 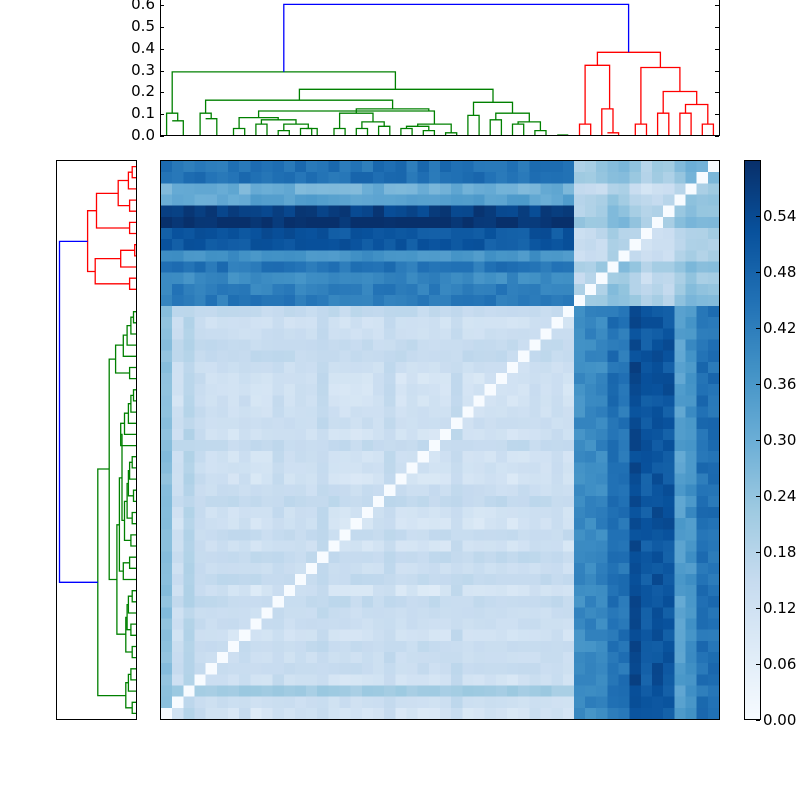 What do you see at coordinates (440, 69) in the screenshot?
I see `top-dendrogram-plot` at bounding box center [440, 69].